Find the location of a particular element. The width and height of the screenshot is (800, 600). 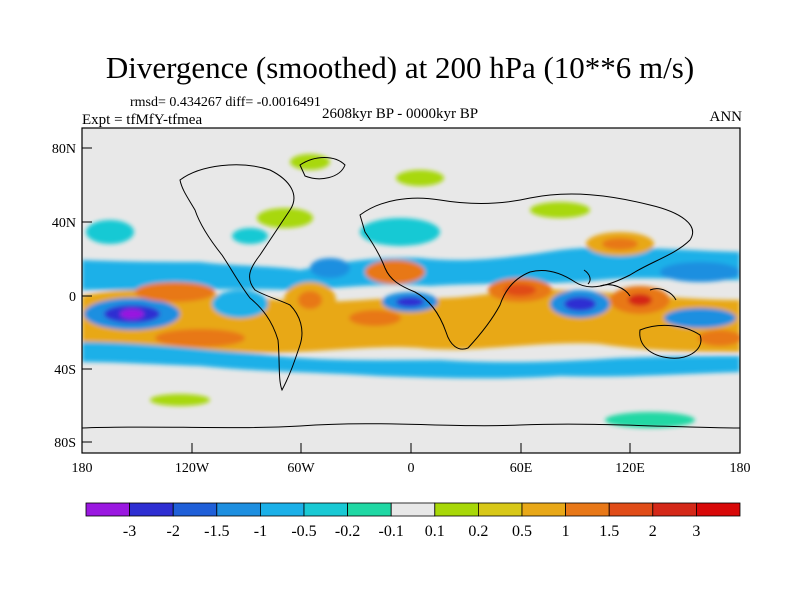

coastline-australia is located at coordinates (670, 342).